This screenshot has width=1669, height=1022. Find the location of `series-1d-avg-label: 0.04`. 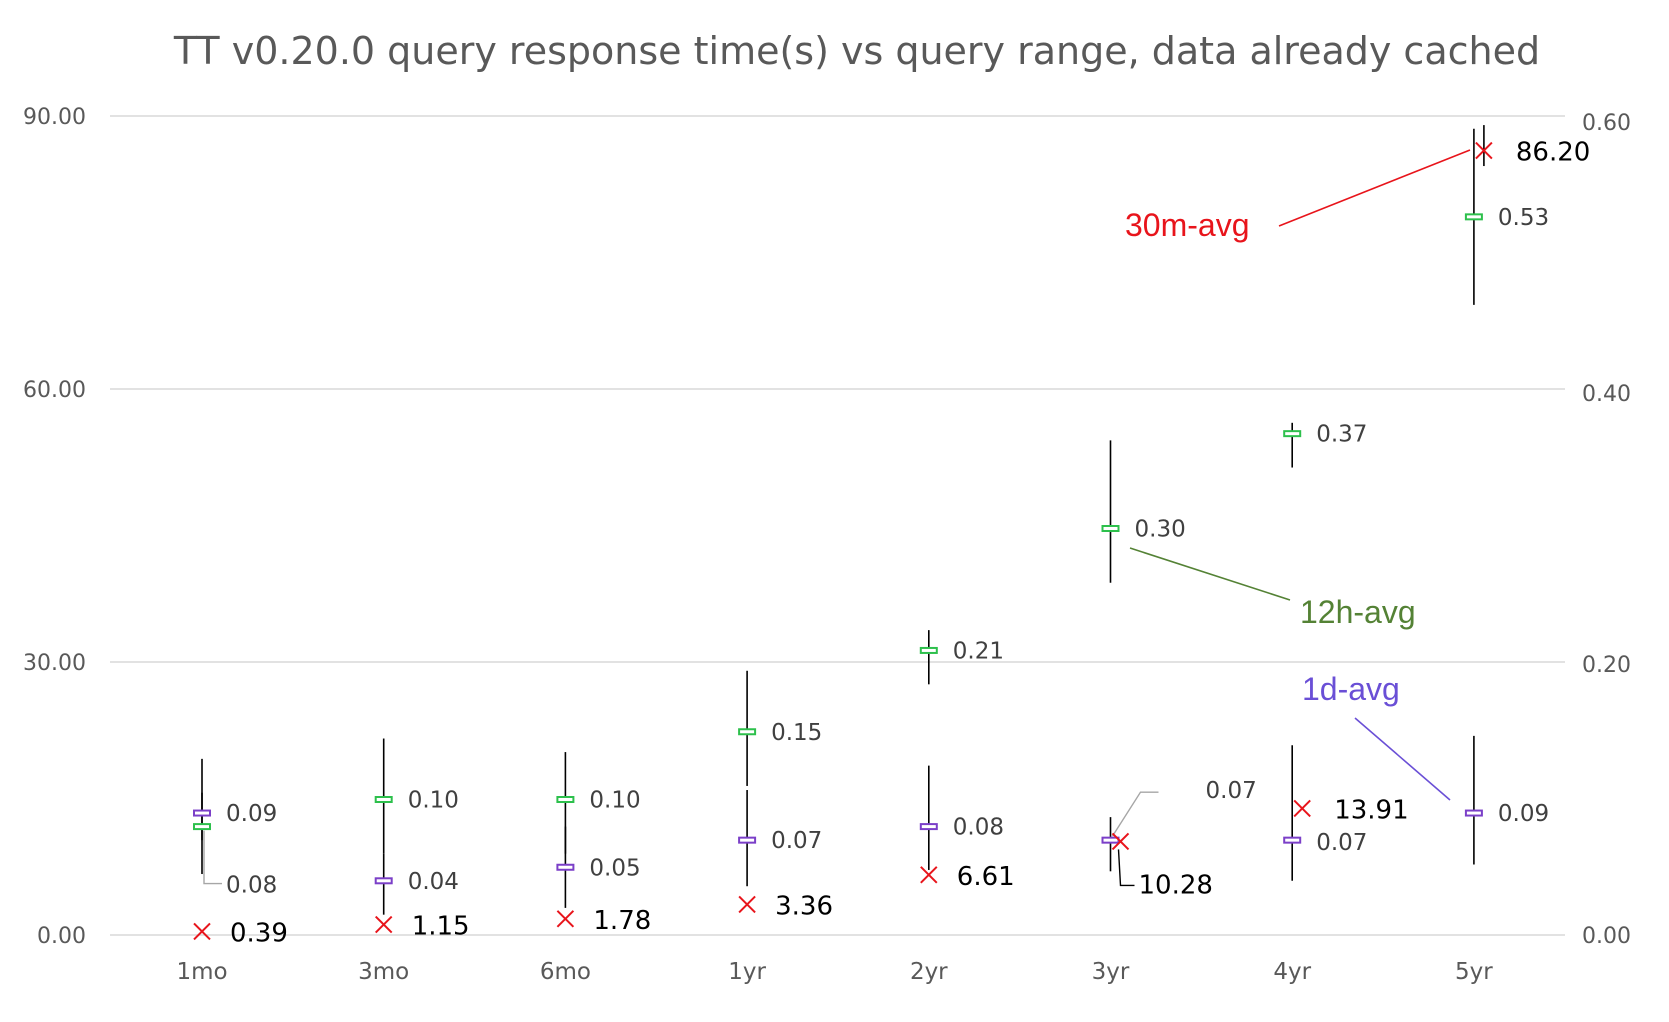

series-1d-avg-label: 0.04 is located at coordinates (433, 882).